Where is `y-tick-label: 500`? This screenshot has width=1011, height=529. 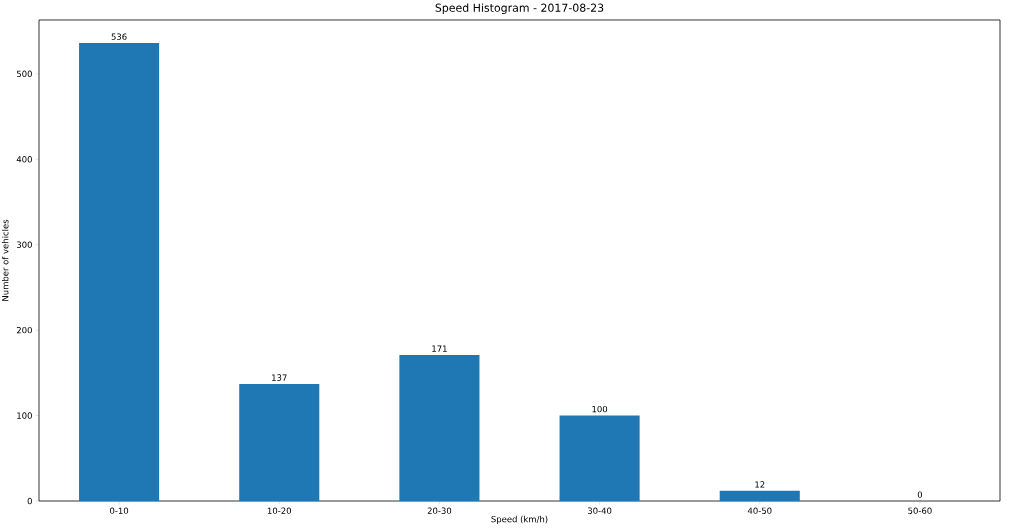 y-tick-label: 500 is located at coordinates (24, 74).